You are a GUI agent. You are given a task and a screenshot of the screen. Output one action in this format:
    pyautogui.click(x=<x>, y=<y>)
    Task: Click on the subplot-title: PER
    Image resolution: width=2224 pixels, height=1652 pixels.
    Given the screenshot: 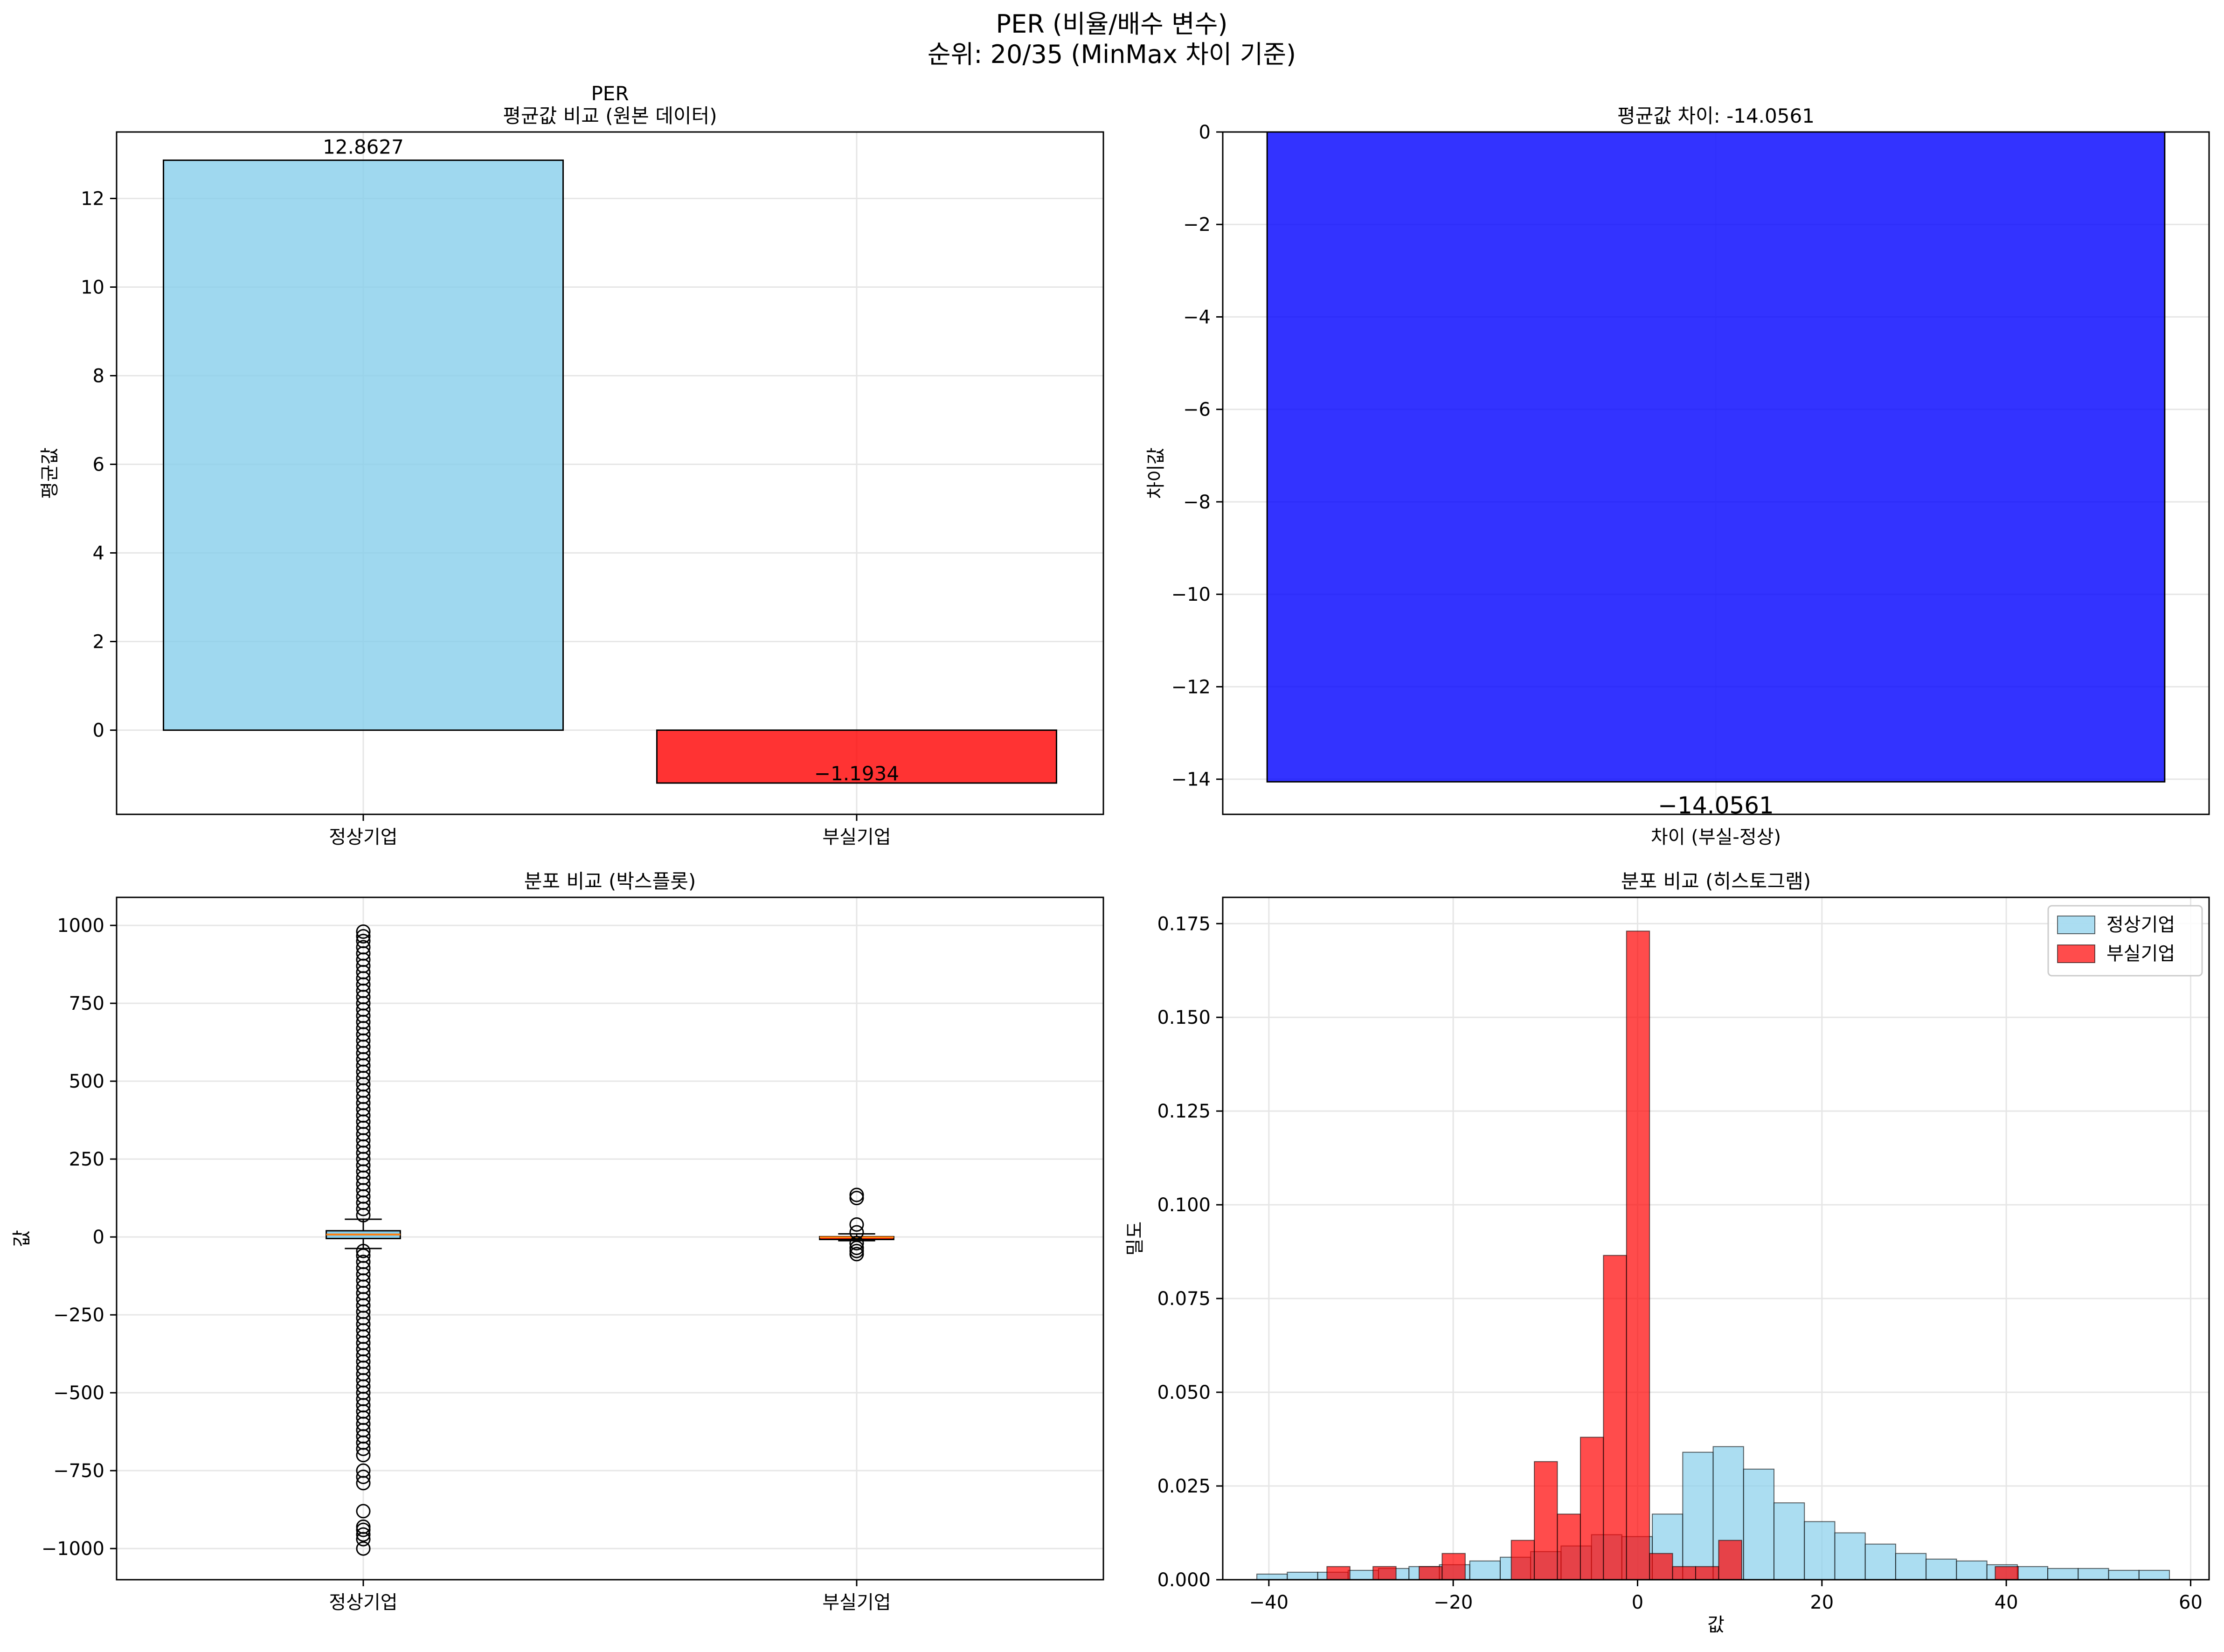 What is the action you would take?
    pyautogui.click(x=610, y=94)
    